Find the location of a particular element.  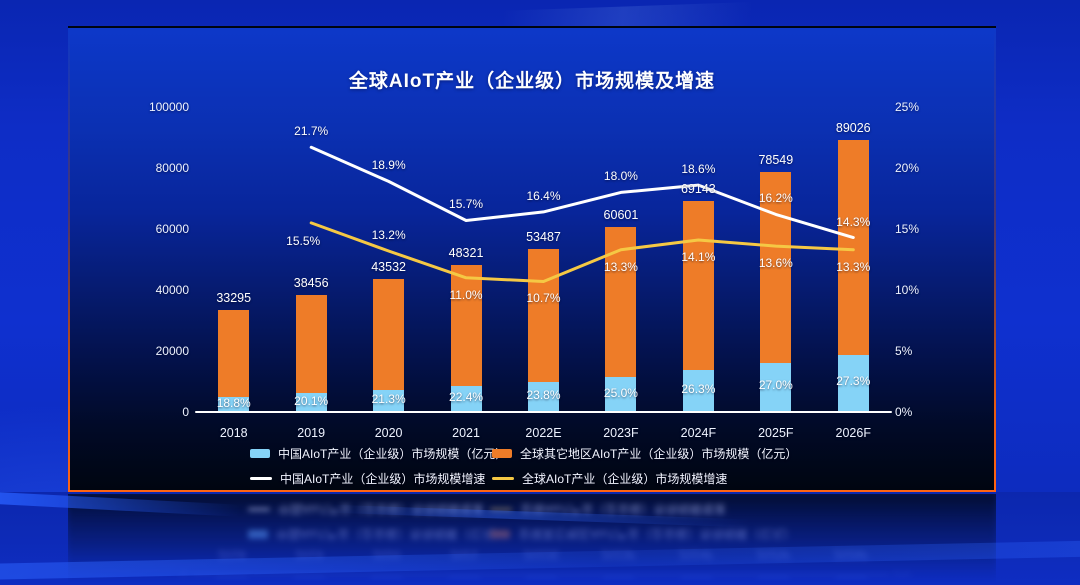

y2-axis-tick: 5% is located at coordinates (904, 351).